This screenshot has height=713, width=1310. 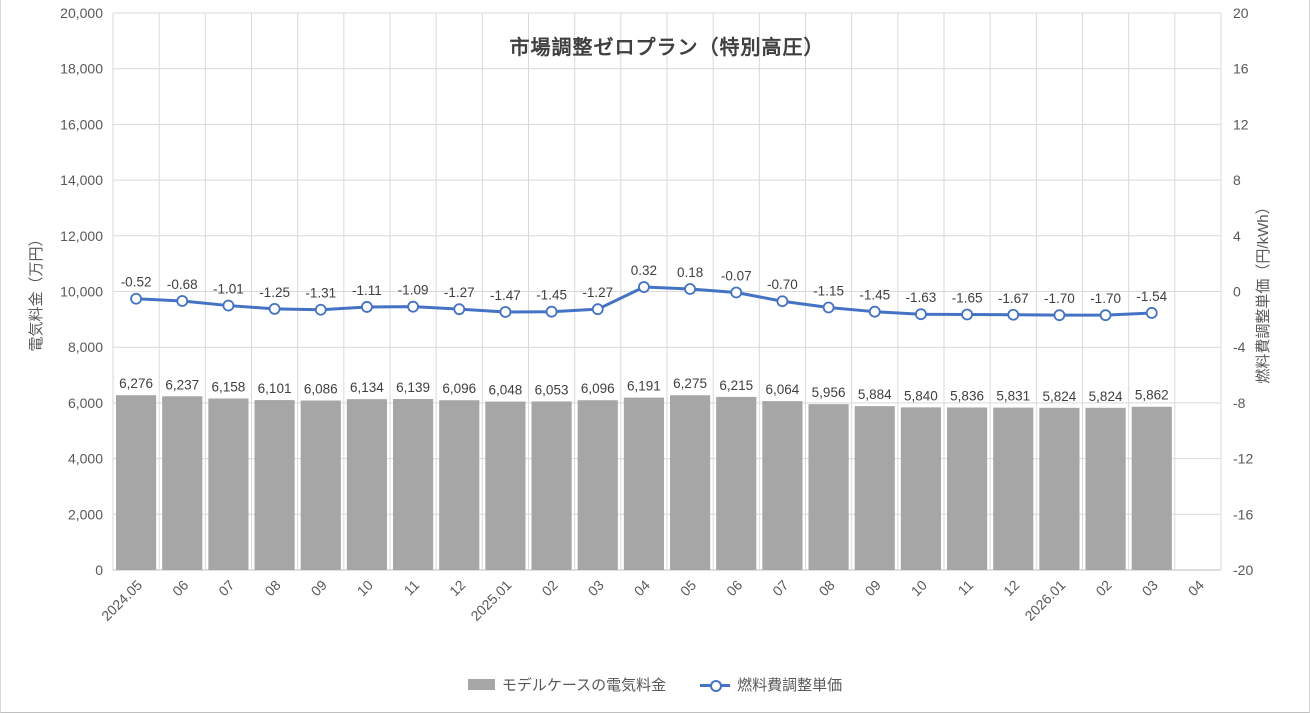 What do you see at coordinates (275, 388) in the screenshot?
I see `bar-data-label: 6,101` at bounding box center [275, 388].